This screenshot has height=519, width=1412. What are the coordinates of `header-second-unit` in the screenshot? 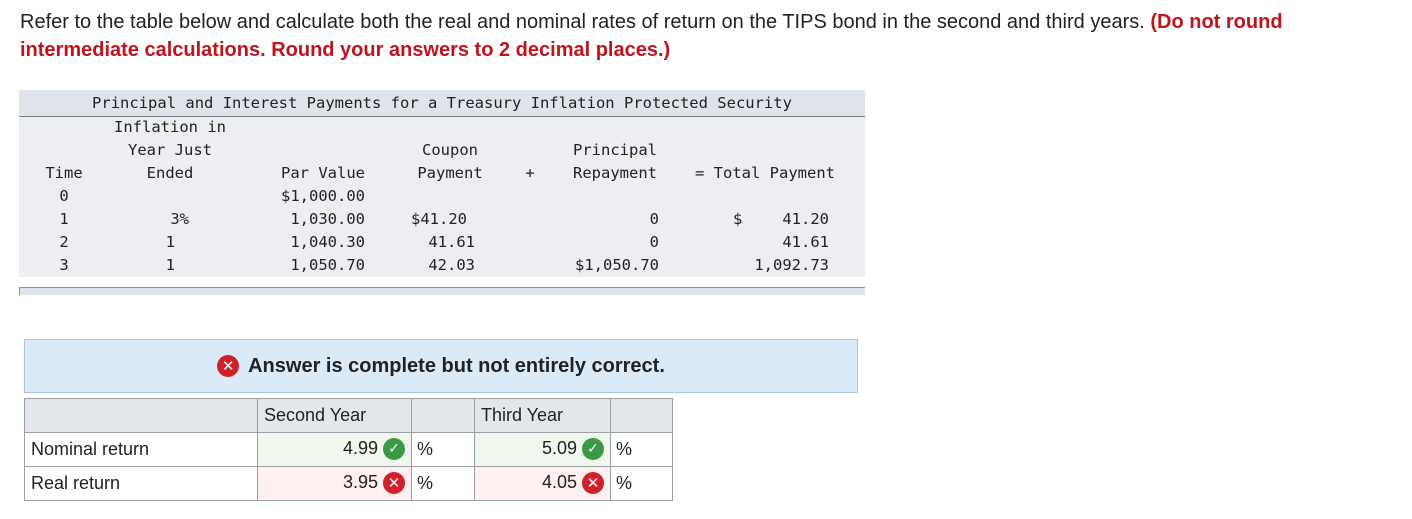 It's located at (443, 415).